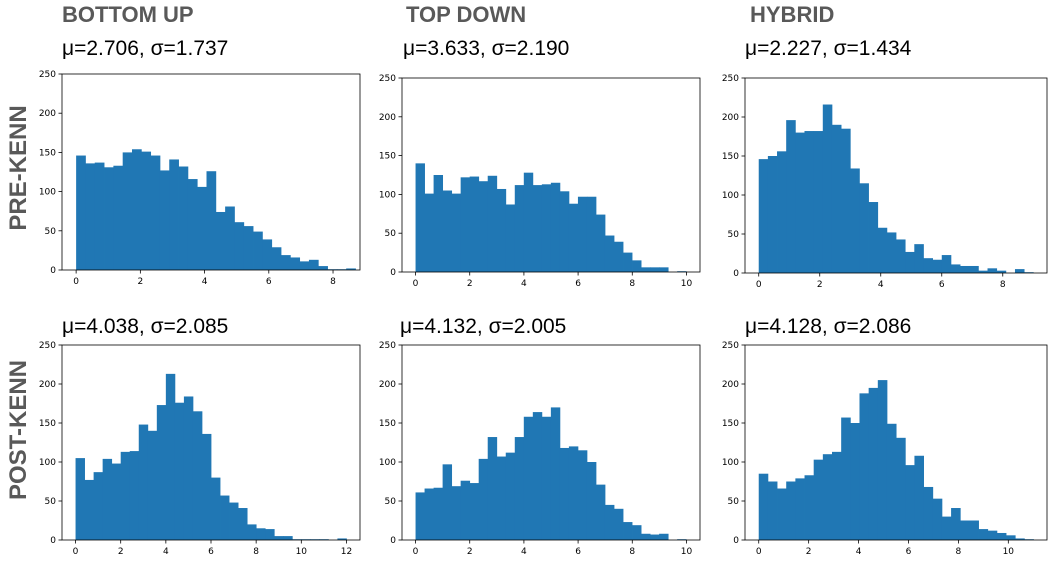  I want to click on column-title-hybrid: HYBRID, so click(792, 14).